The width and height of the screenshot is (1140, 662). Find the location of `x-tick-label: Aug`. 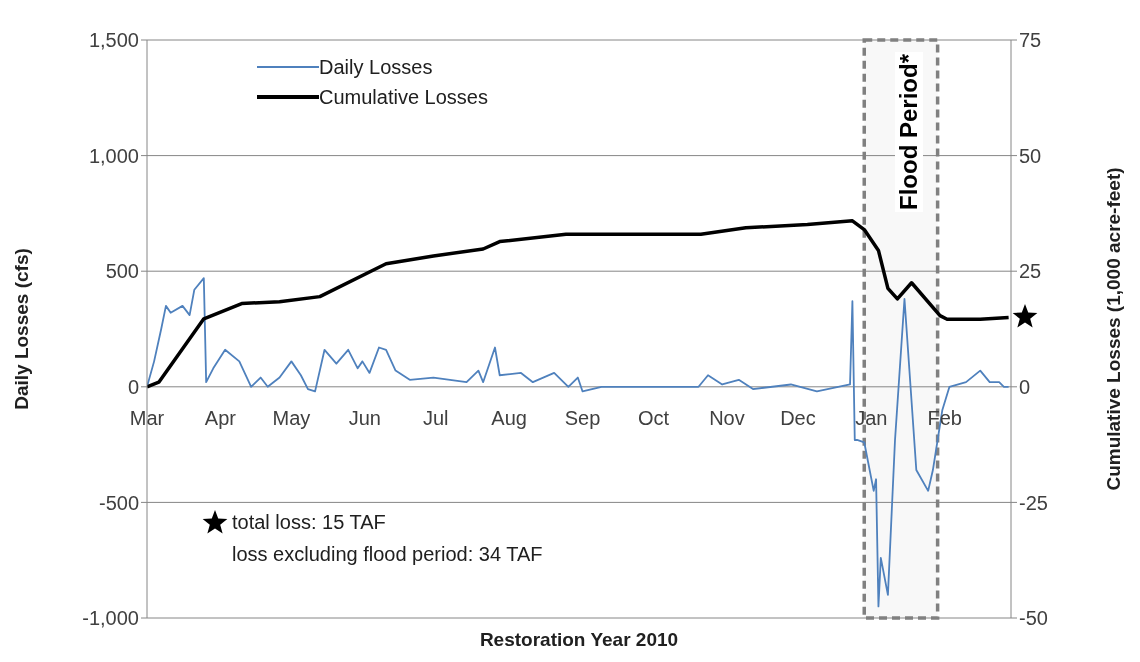

x-tick-label: Aug is located at coordinates (509, 417).